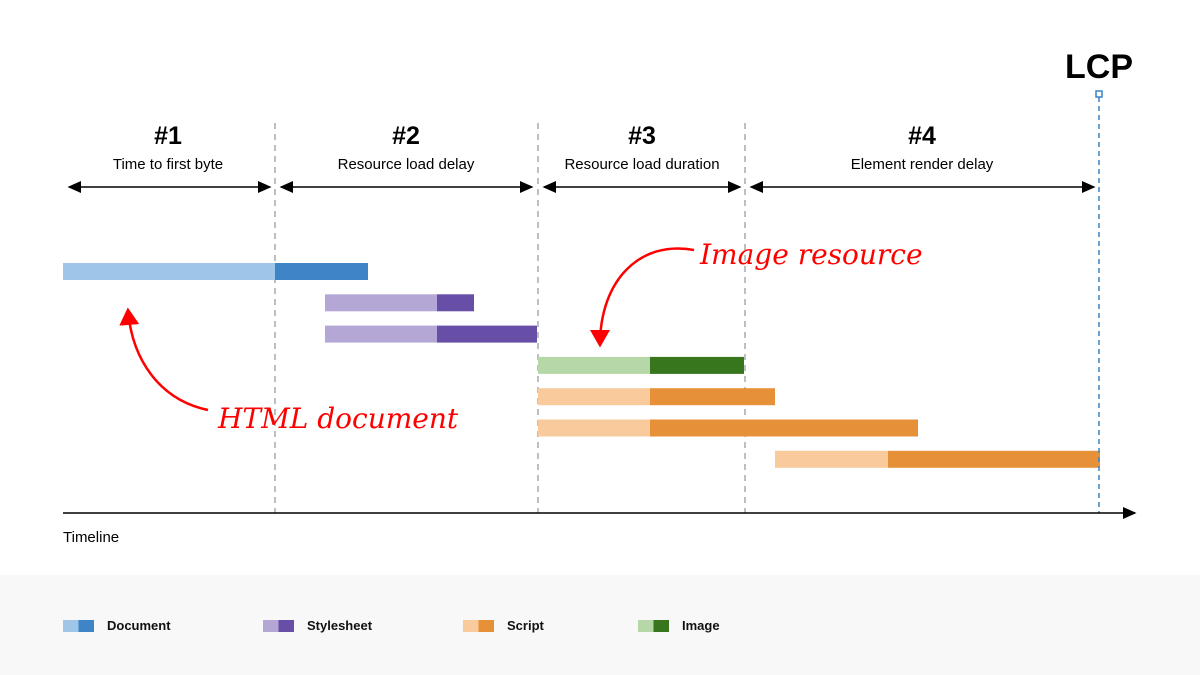  What do you see at coordinates (164, 359) in the screenshot?
I see `html-annotation-arrow` at bounding box center [164, 359].